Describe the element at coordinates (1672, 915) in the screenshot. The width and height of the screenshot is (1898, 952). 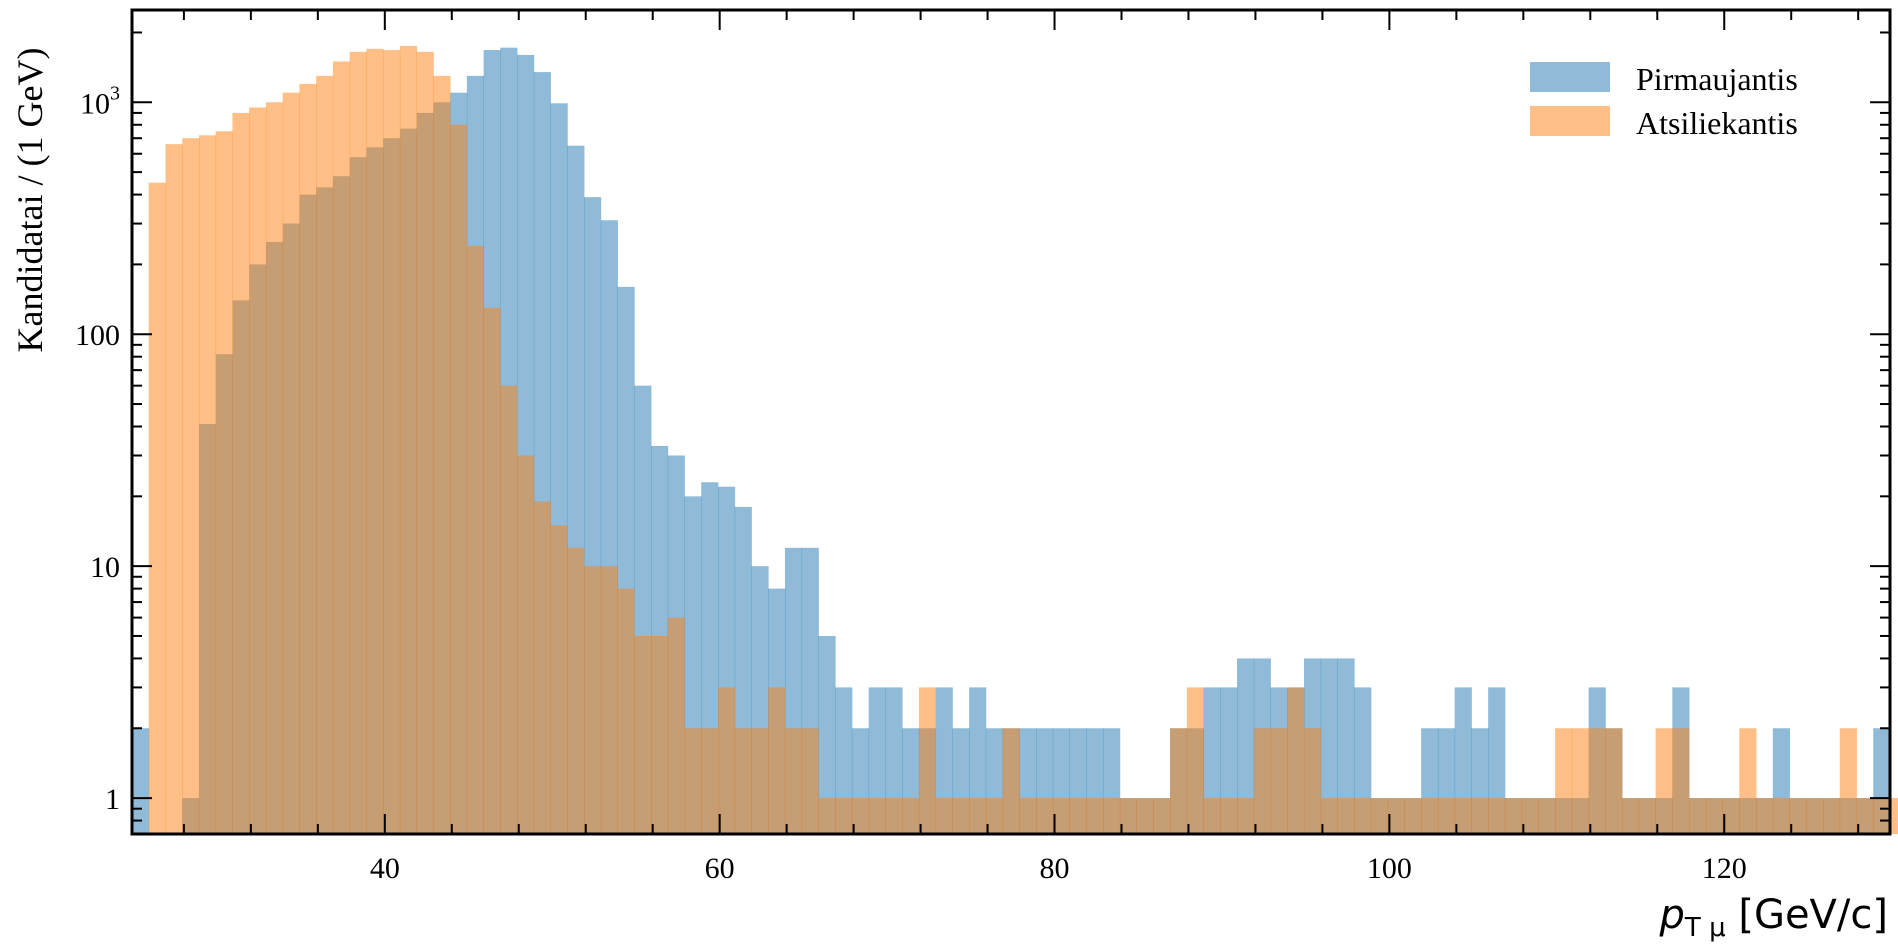
I see `x-axis-label-main: p` at that location.